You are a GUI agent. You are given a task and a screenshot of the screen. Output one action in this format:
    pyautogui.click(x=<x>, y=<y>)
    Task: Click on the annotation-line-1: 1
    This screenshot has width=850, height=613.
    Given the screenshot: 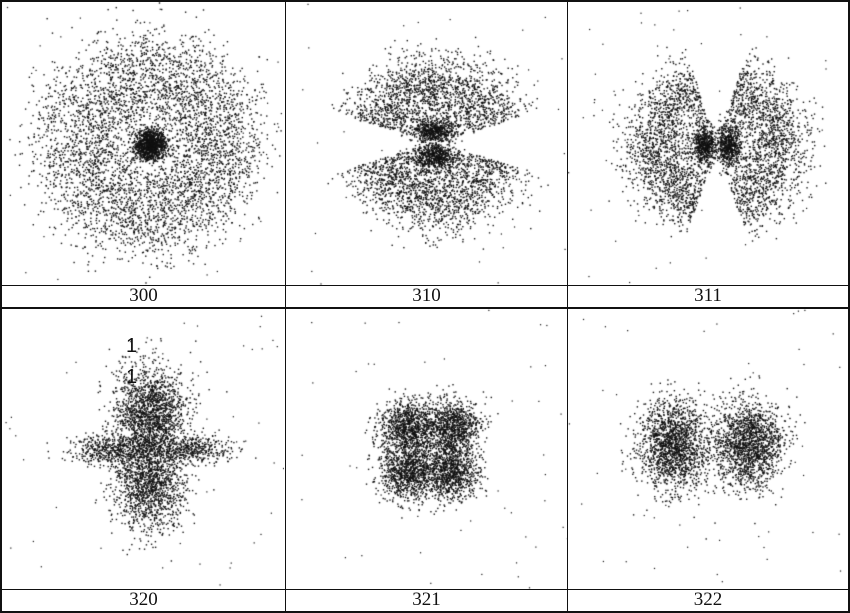 What is the action you would take?
    pyautogui.click(x=132, y=346)
    